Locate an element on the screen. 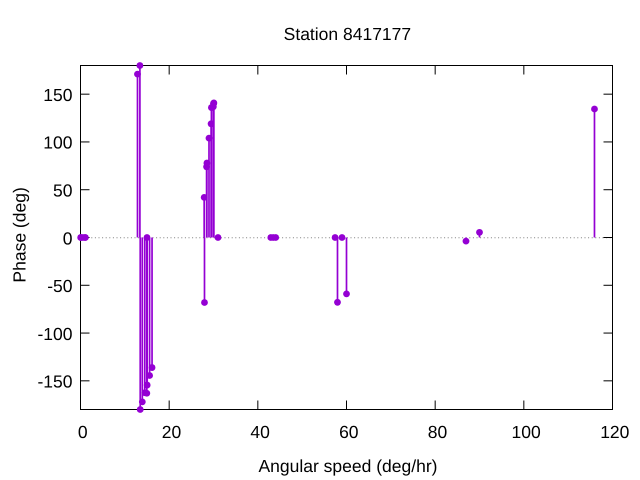 Image resolution: width=640 pixels, height=480 pixels. svg-text: Angular speed (deg/hr) is located at coordinates (348, 466).